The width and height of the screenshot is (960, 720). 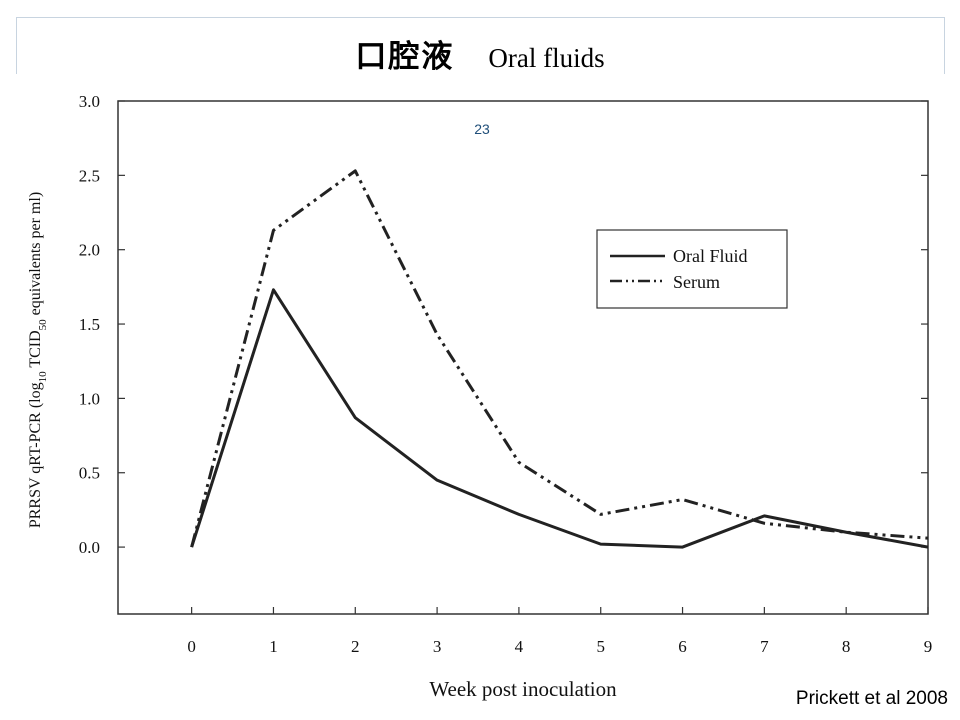 What do you see at coordinates (89, 101) in the screenshot?
I see `y-tick-label: 3.0` at bounding box center [89, 101].